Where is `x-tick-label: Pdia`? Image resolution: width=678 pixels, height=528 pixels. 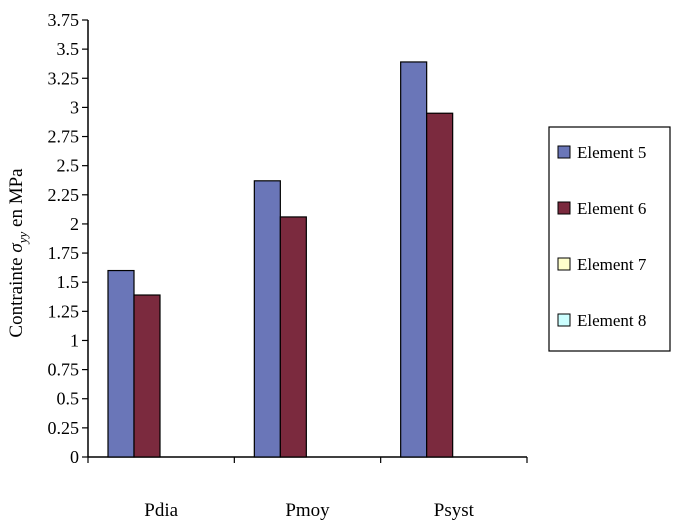
x-tick-label: Pdia is located at coordinates (161, 510).